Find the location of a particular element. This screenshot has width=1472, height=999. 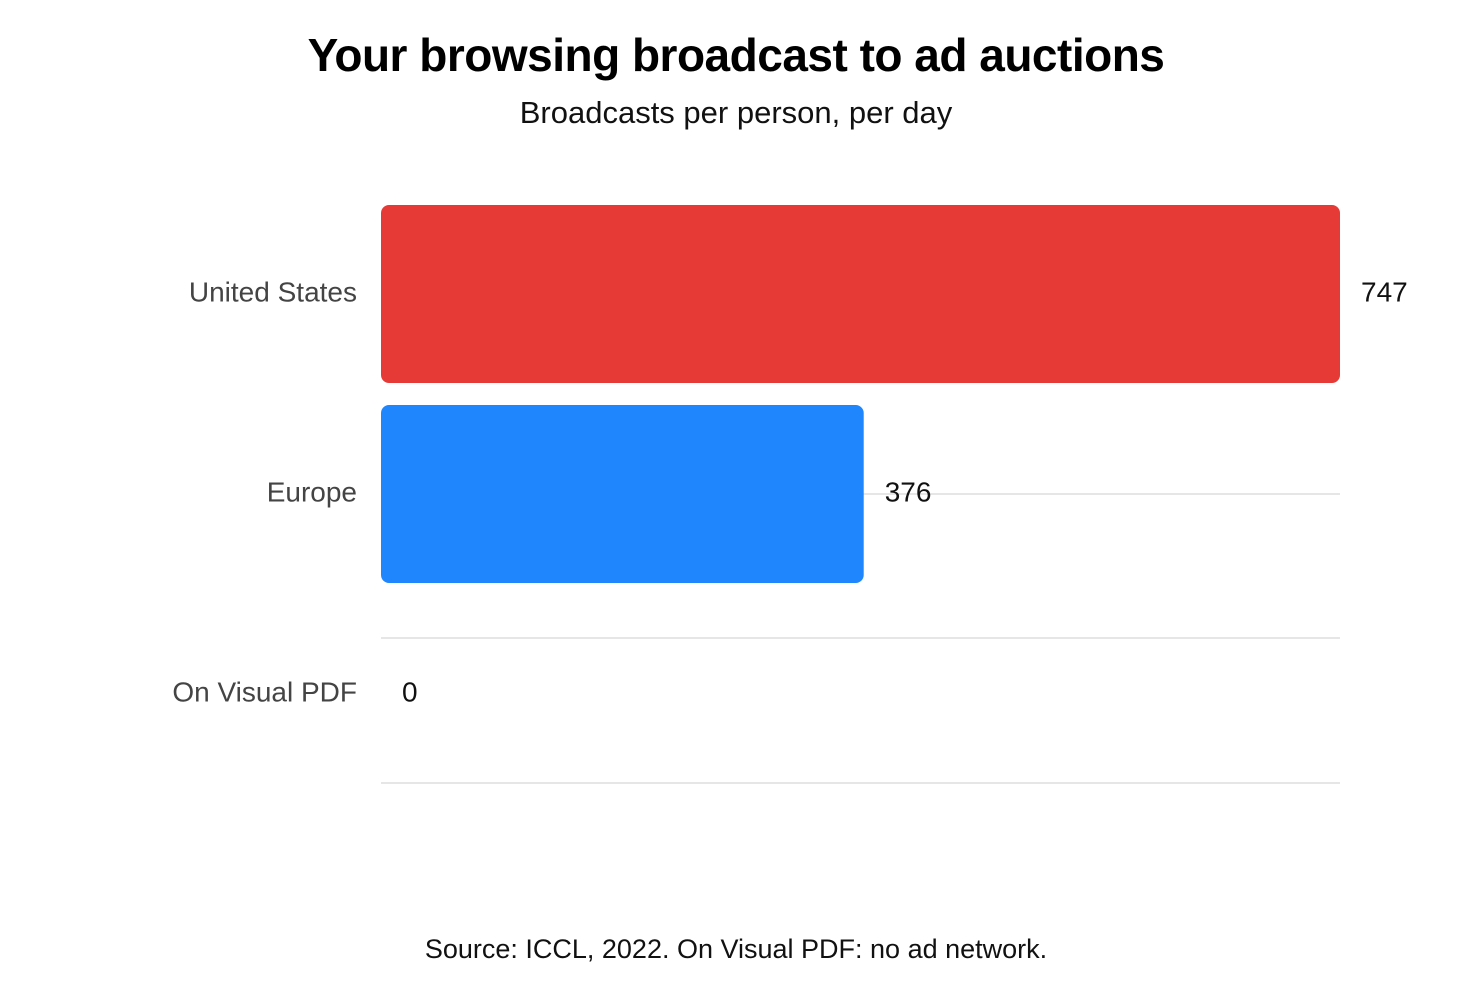

value-label-united-states: 747 is located at coordinates (1384, 291).